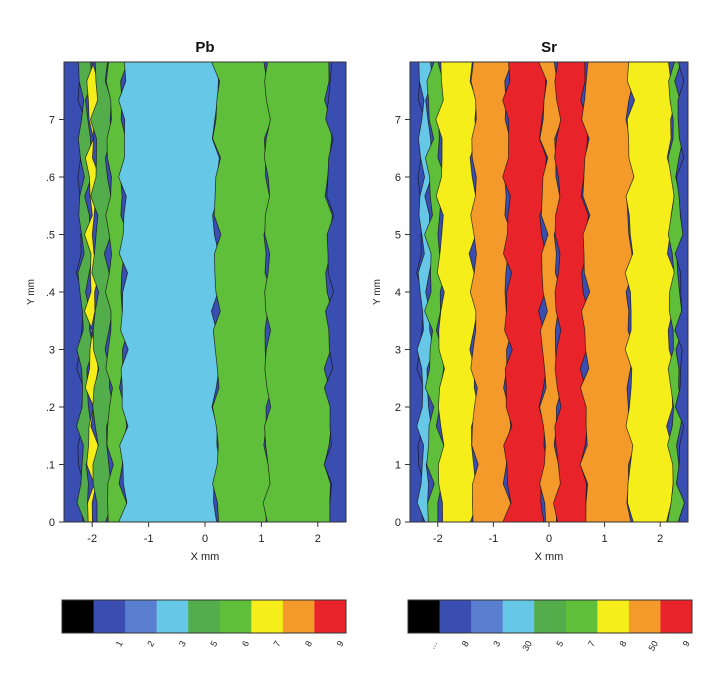  What do you see at coordinates (527, 646) in the screenshot?
I see `legend-label: 30` at bounding box center [527, 646].